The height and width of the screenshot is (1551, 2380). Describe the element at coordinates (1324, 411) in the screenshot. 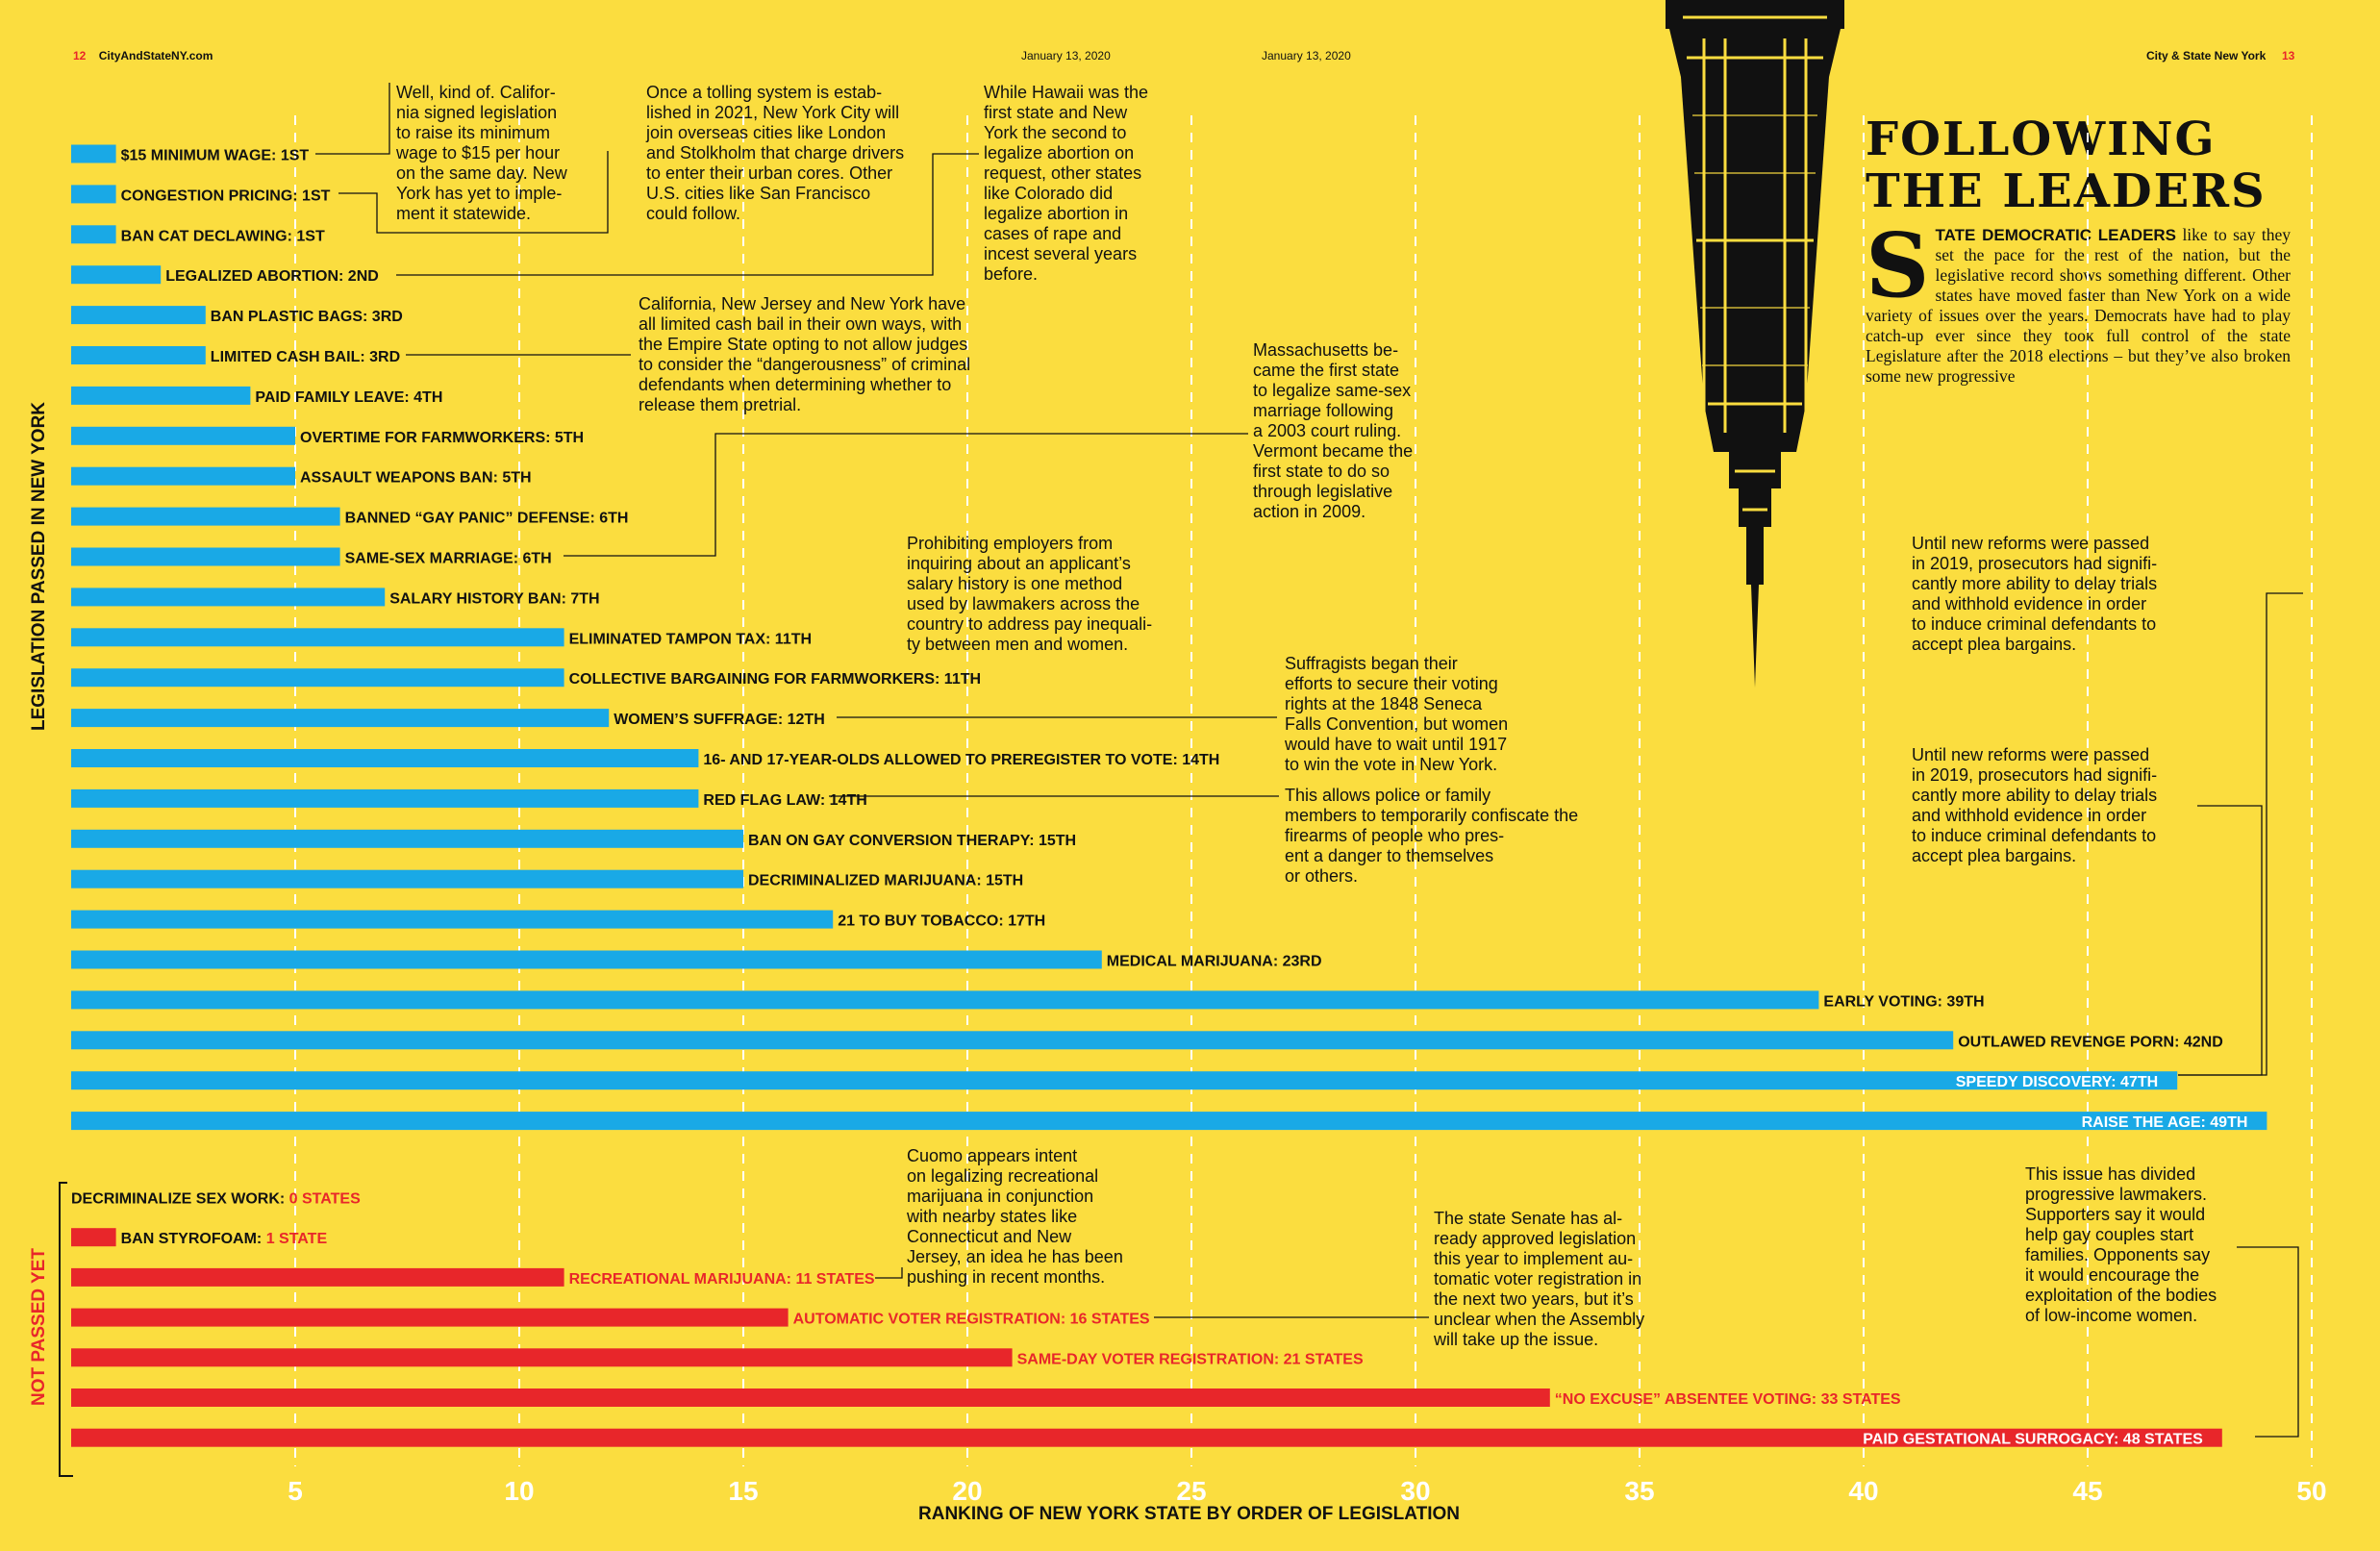

I see `note-line: marriage following` at that location.